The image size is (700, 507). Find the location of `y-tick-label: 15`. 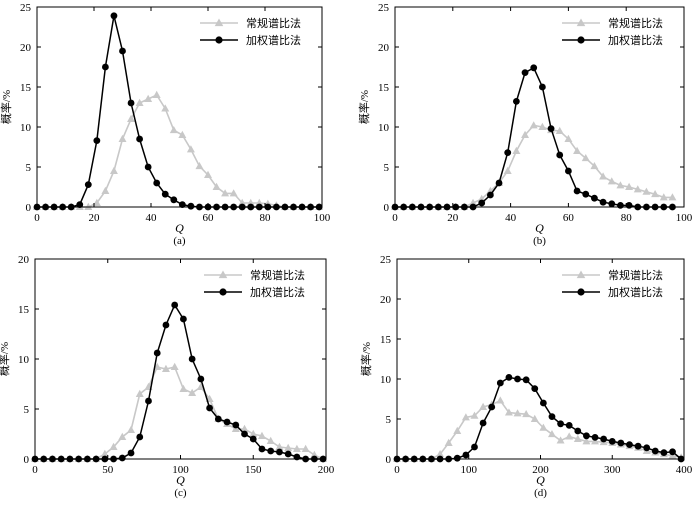

y-tick-label: 15 is located at coordinates (24, 310).